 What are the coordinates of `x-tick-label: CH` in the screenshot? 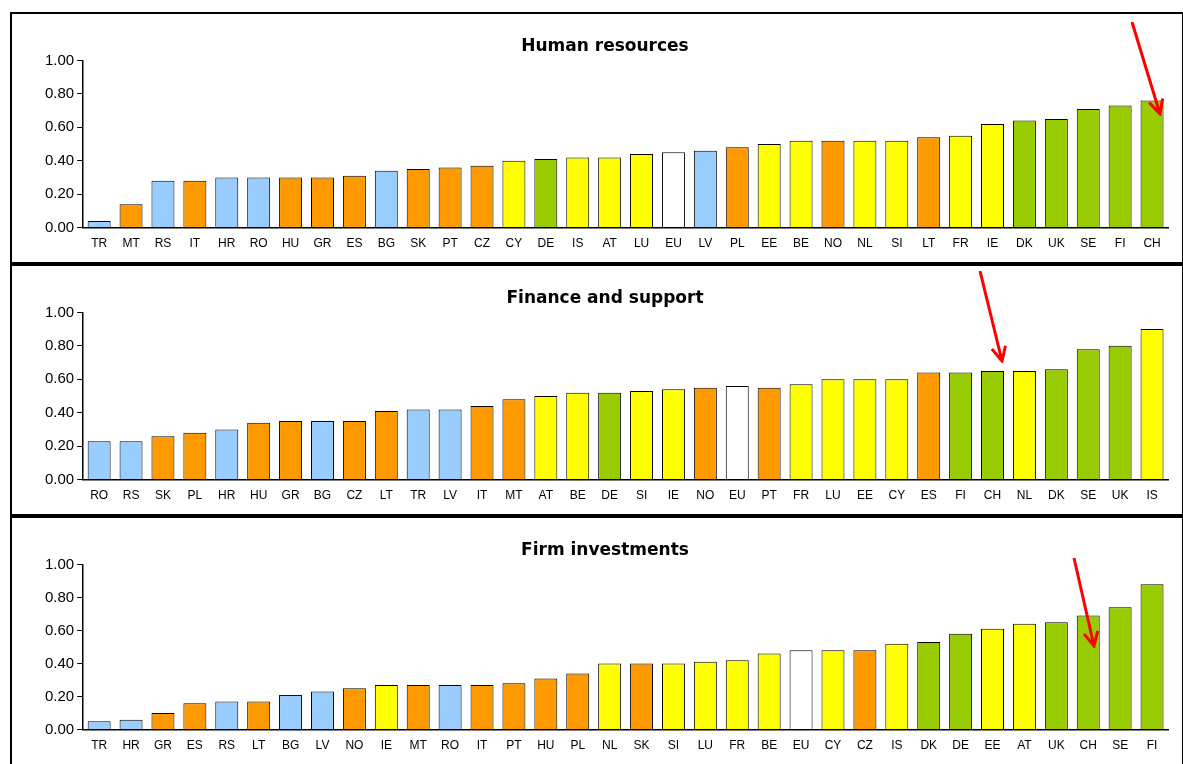 It's located at (1152, 243).